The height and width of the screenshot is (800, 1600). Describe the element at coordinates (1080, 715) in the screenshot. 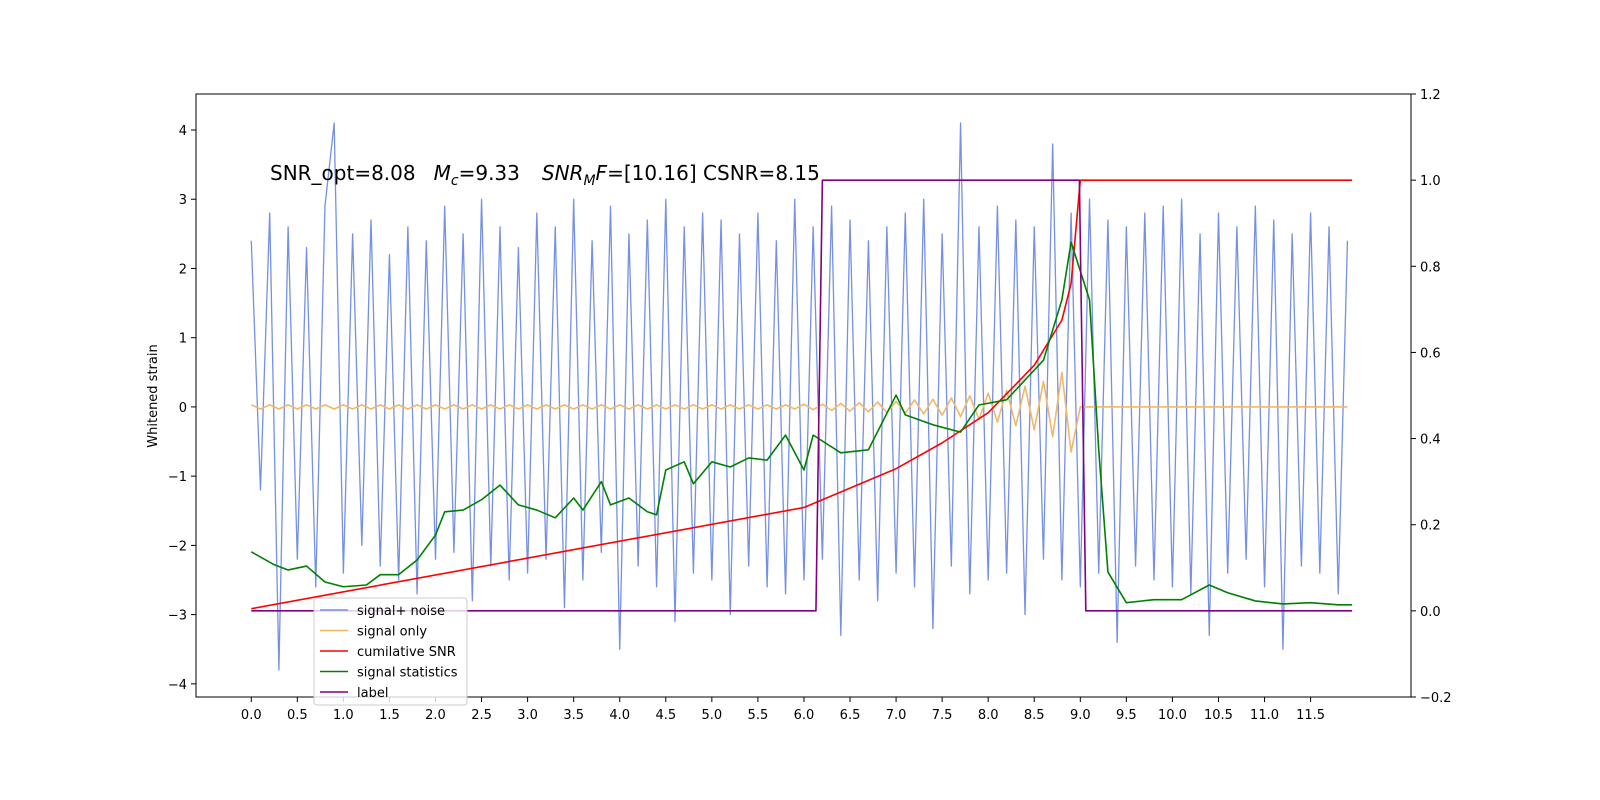

I see `x-tick-label: 9.0` at that location.